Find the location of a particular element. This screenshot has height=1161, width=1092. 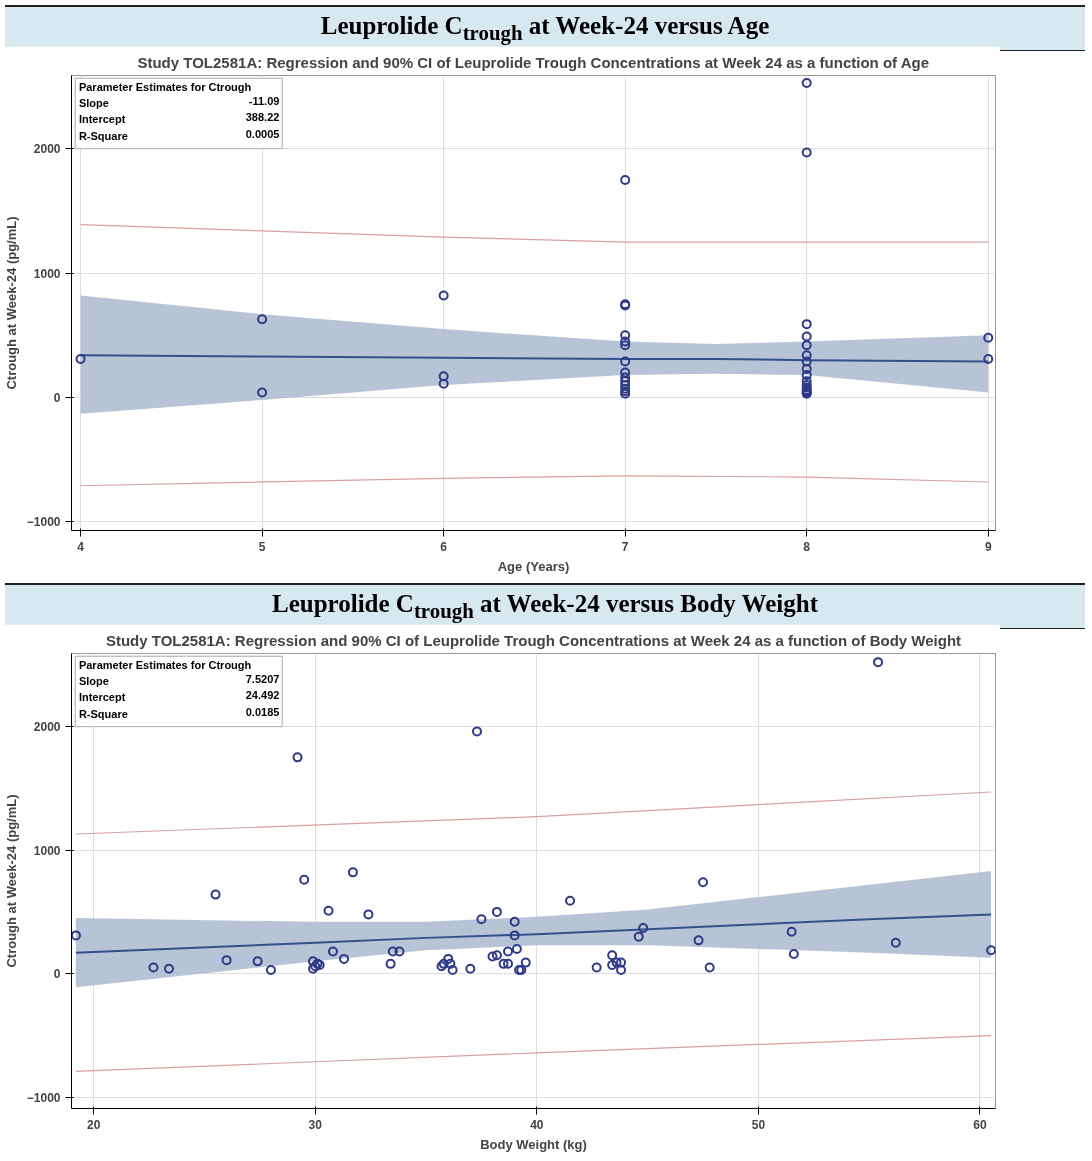

x-tick-label: 4 is located at coordinates (81, 546).